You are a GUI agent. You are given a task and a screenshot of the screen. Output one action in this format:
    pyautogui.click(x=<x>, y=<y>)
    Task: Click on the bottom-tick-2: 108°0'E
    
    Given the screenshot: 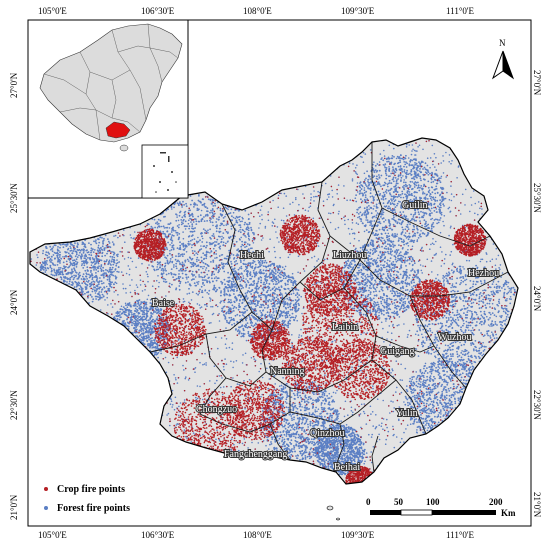 What is the action you would take?
    pyautogui.click(x=257, y=535)
    